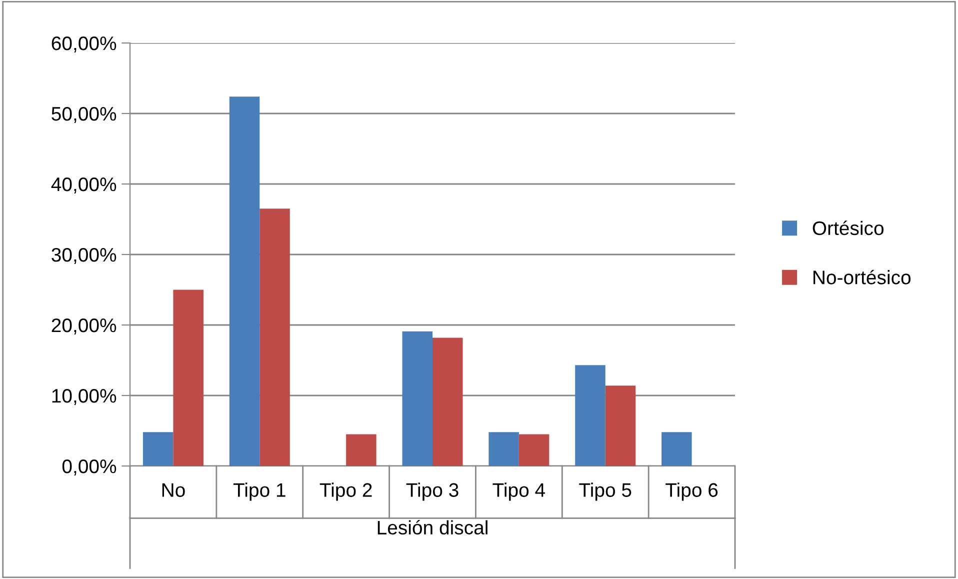 Image resolution: width=958 pixels, height=579 pixels. Describe the element at coordinates (433, 527) in the screenshot. I see `x-axis-title: Lesión discal` at that location.